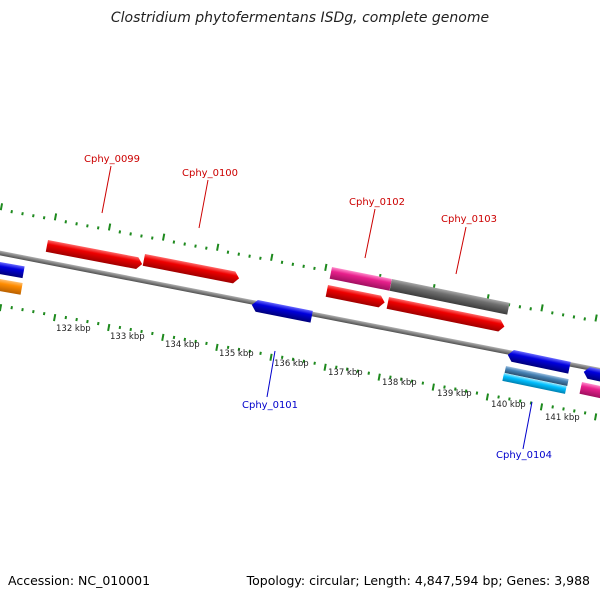 The image size is (600, 600). I want to click on kbp-tick-label: 141 kbp, so click(562, 418).